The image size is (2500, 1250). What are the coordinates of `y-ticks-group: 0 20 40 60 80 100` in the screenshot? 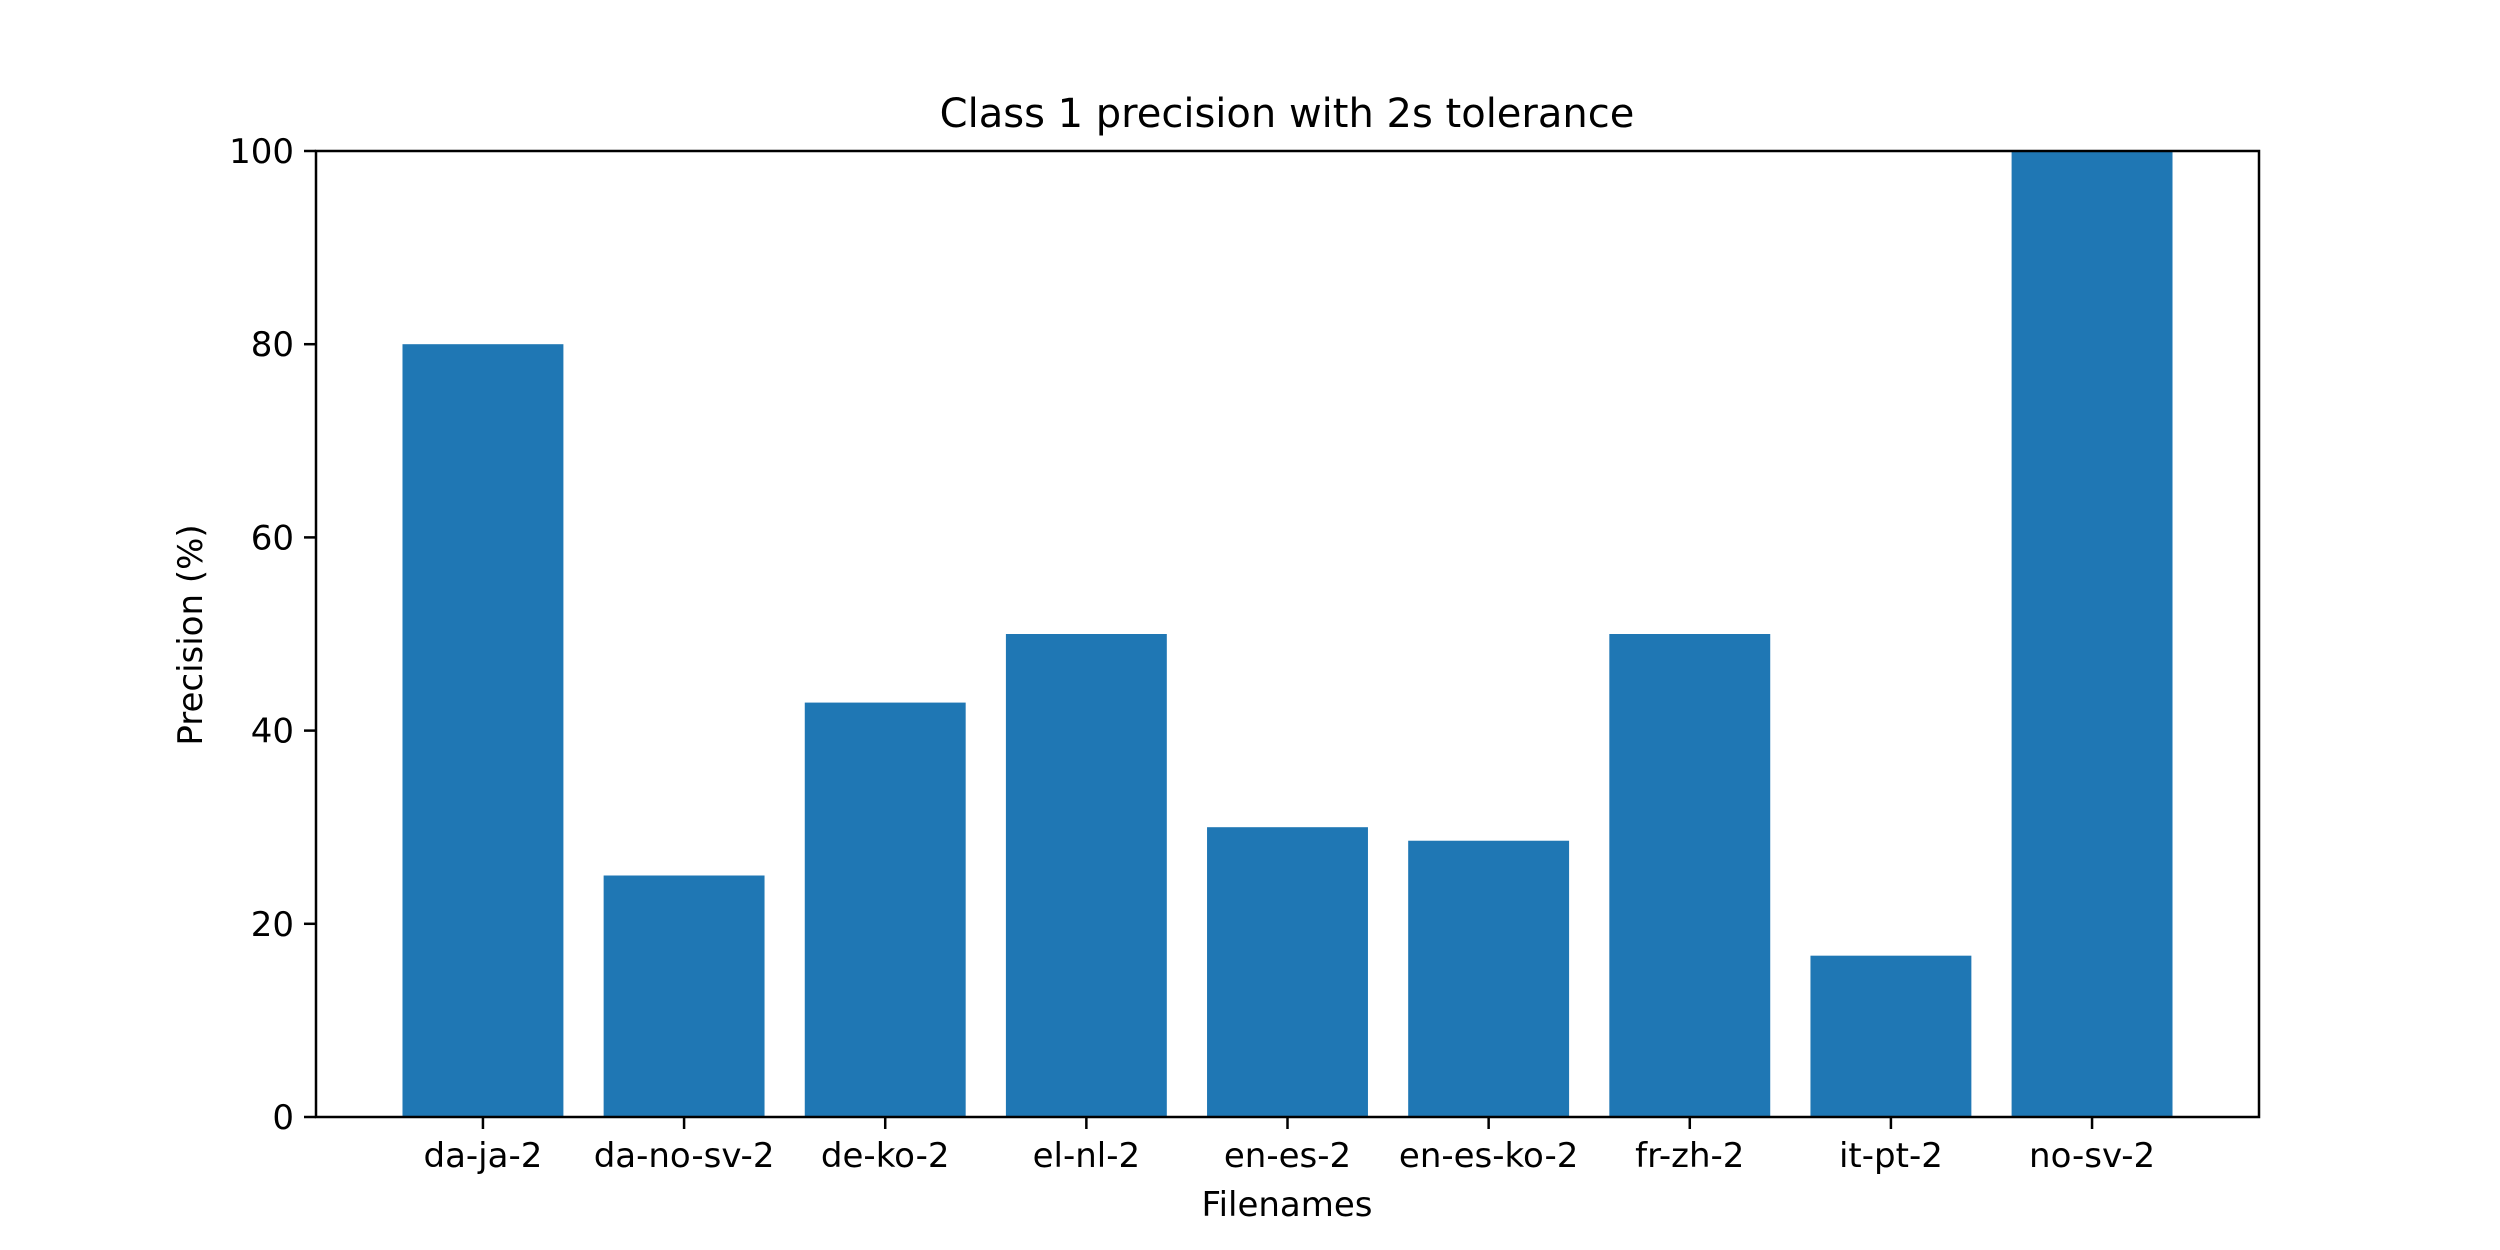 It's located at (272, 635).